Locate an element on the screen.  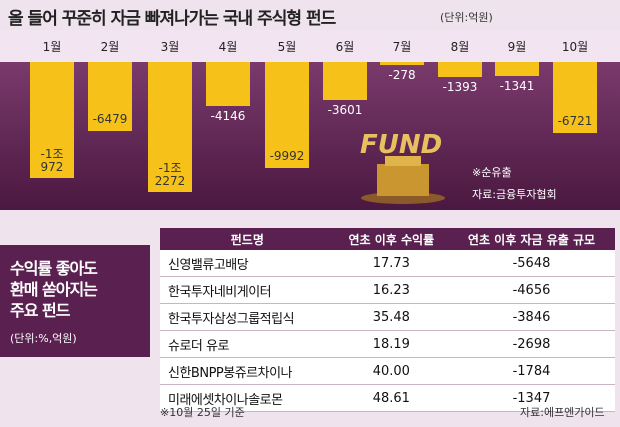
x-tick-label: 4월 is located at coordinates (228, 47).